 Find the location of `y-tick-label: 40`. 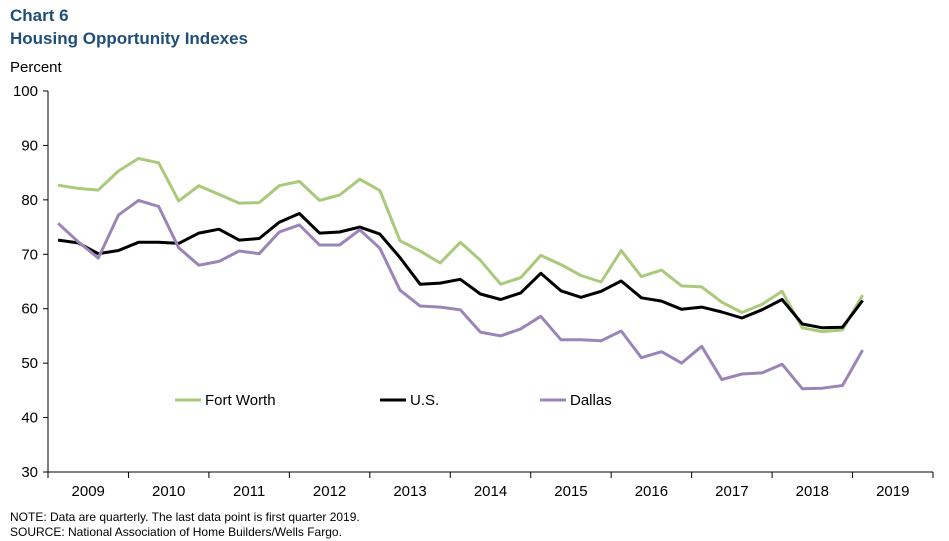

y-tick-label: 40 is located at coordinates (29, 418).